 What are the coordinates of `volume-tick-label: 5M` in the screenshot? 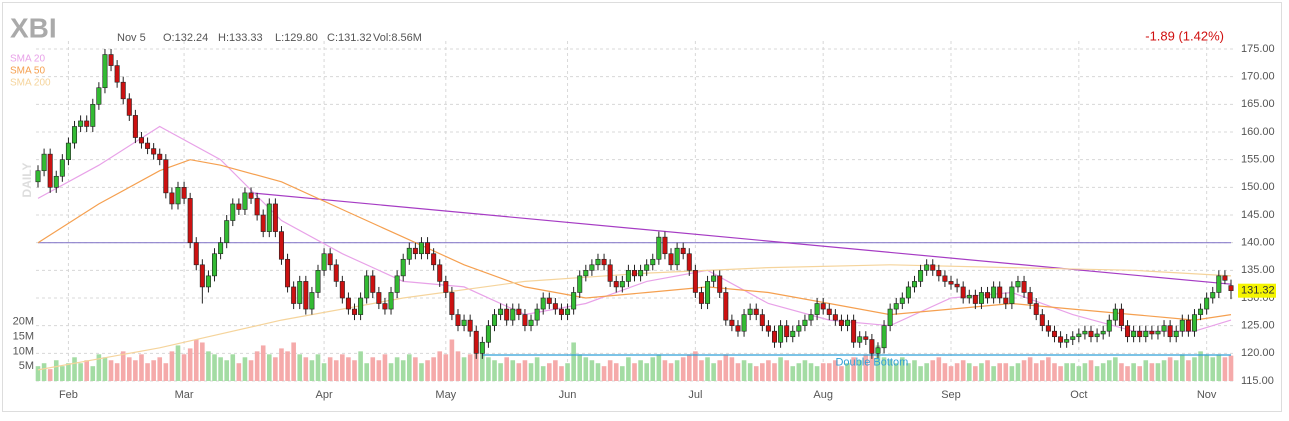 It's located at (26, 366).